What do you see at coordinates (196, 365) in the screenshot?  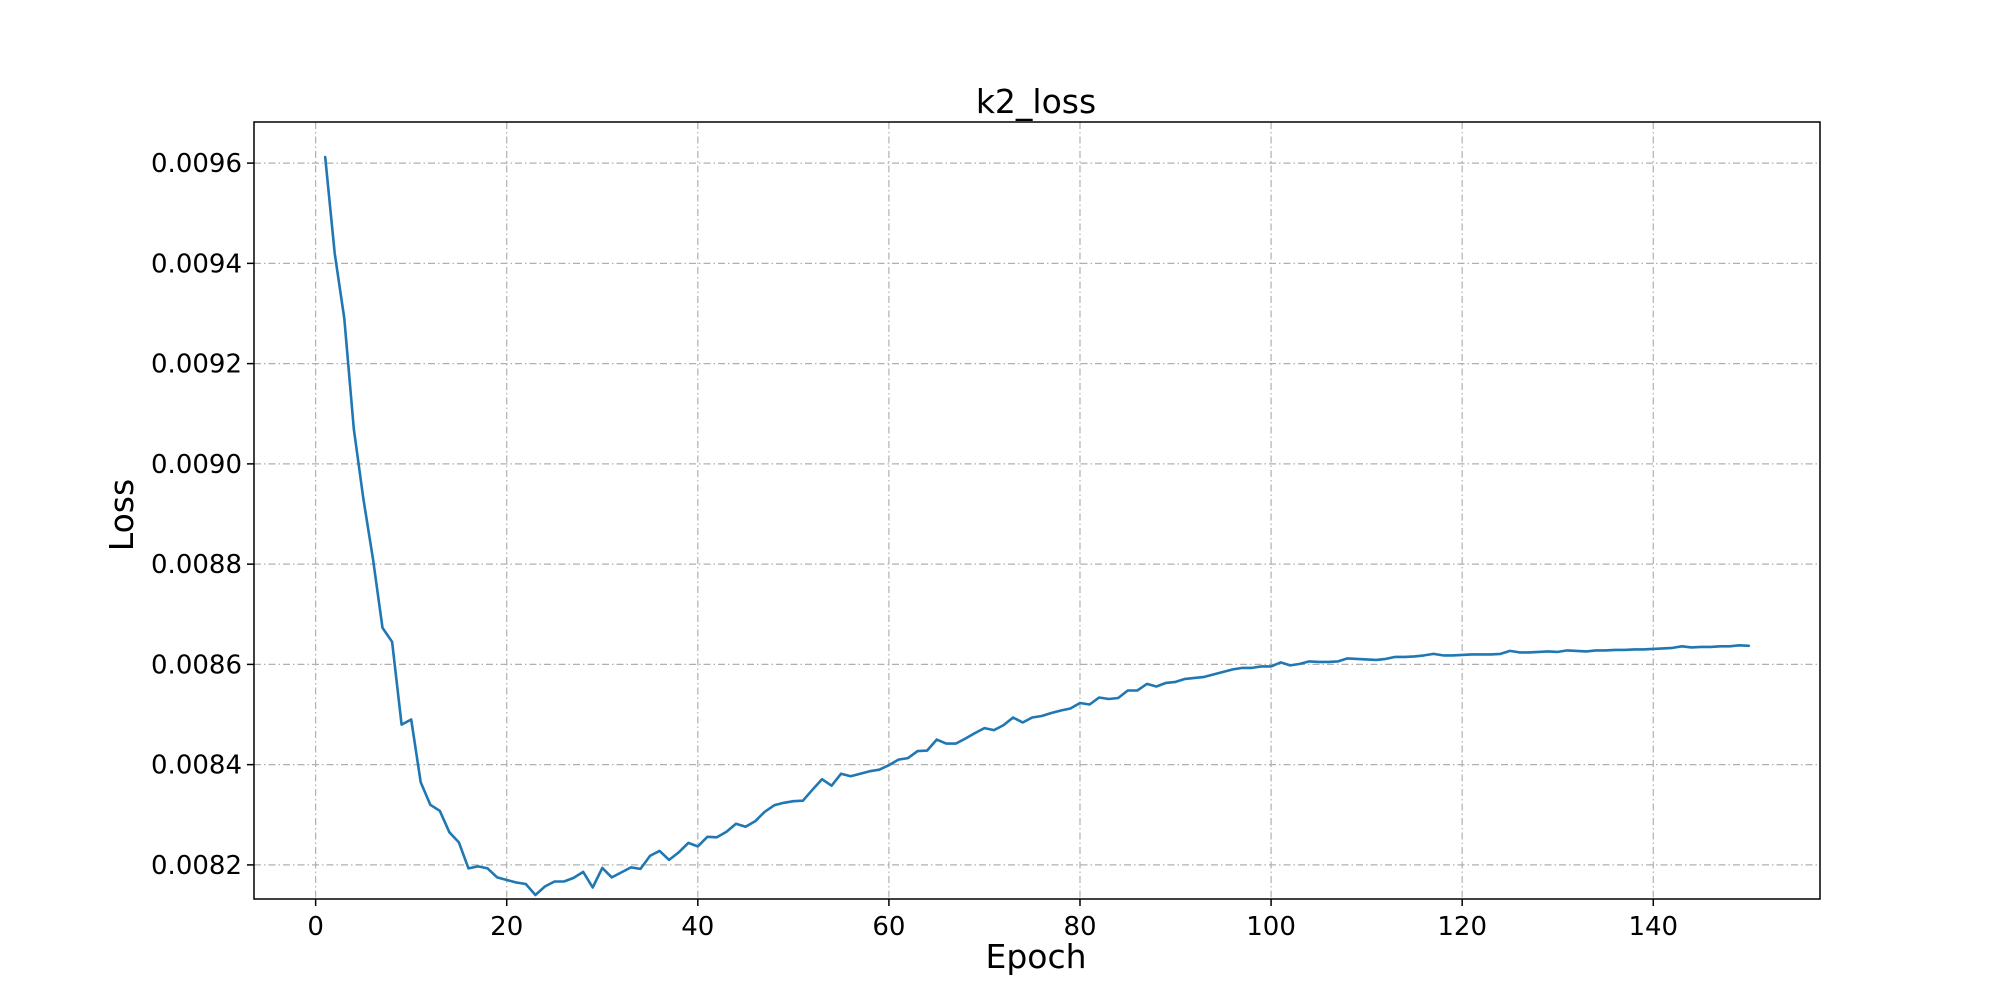 I see `y-tick-label: 0.0092` at bounding box center [196, 365].